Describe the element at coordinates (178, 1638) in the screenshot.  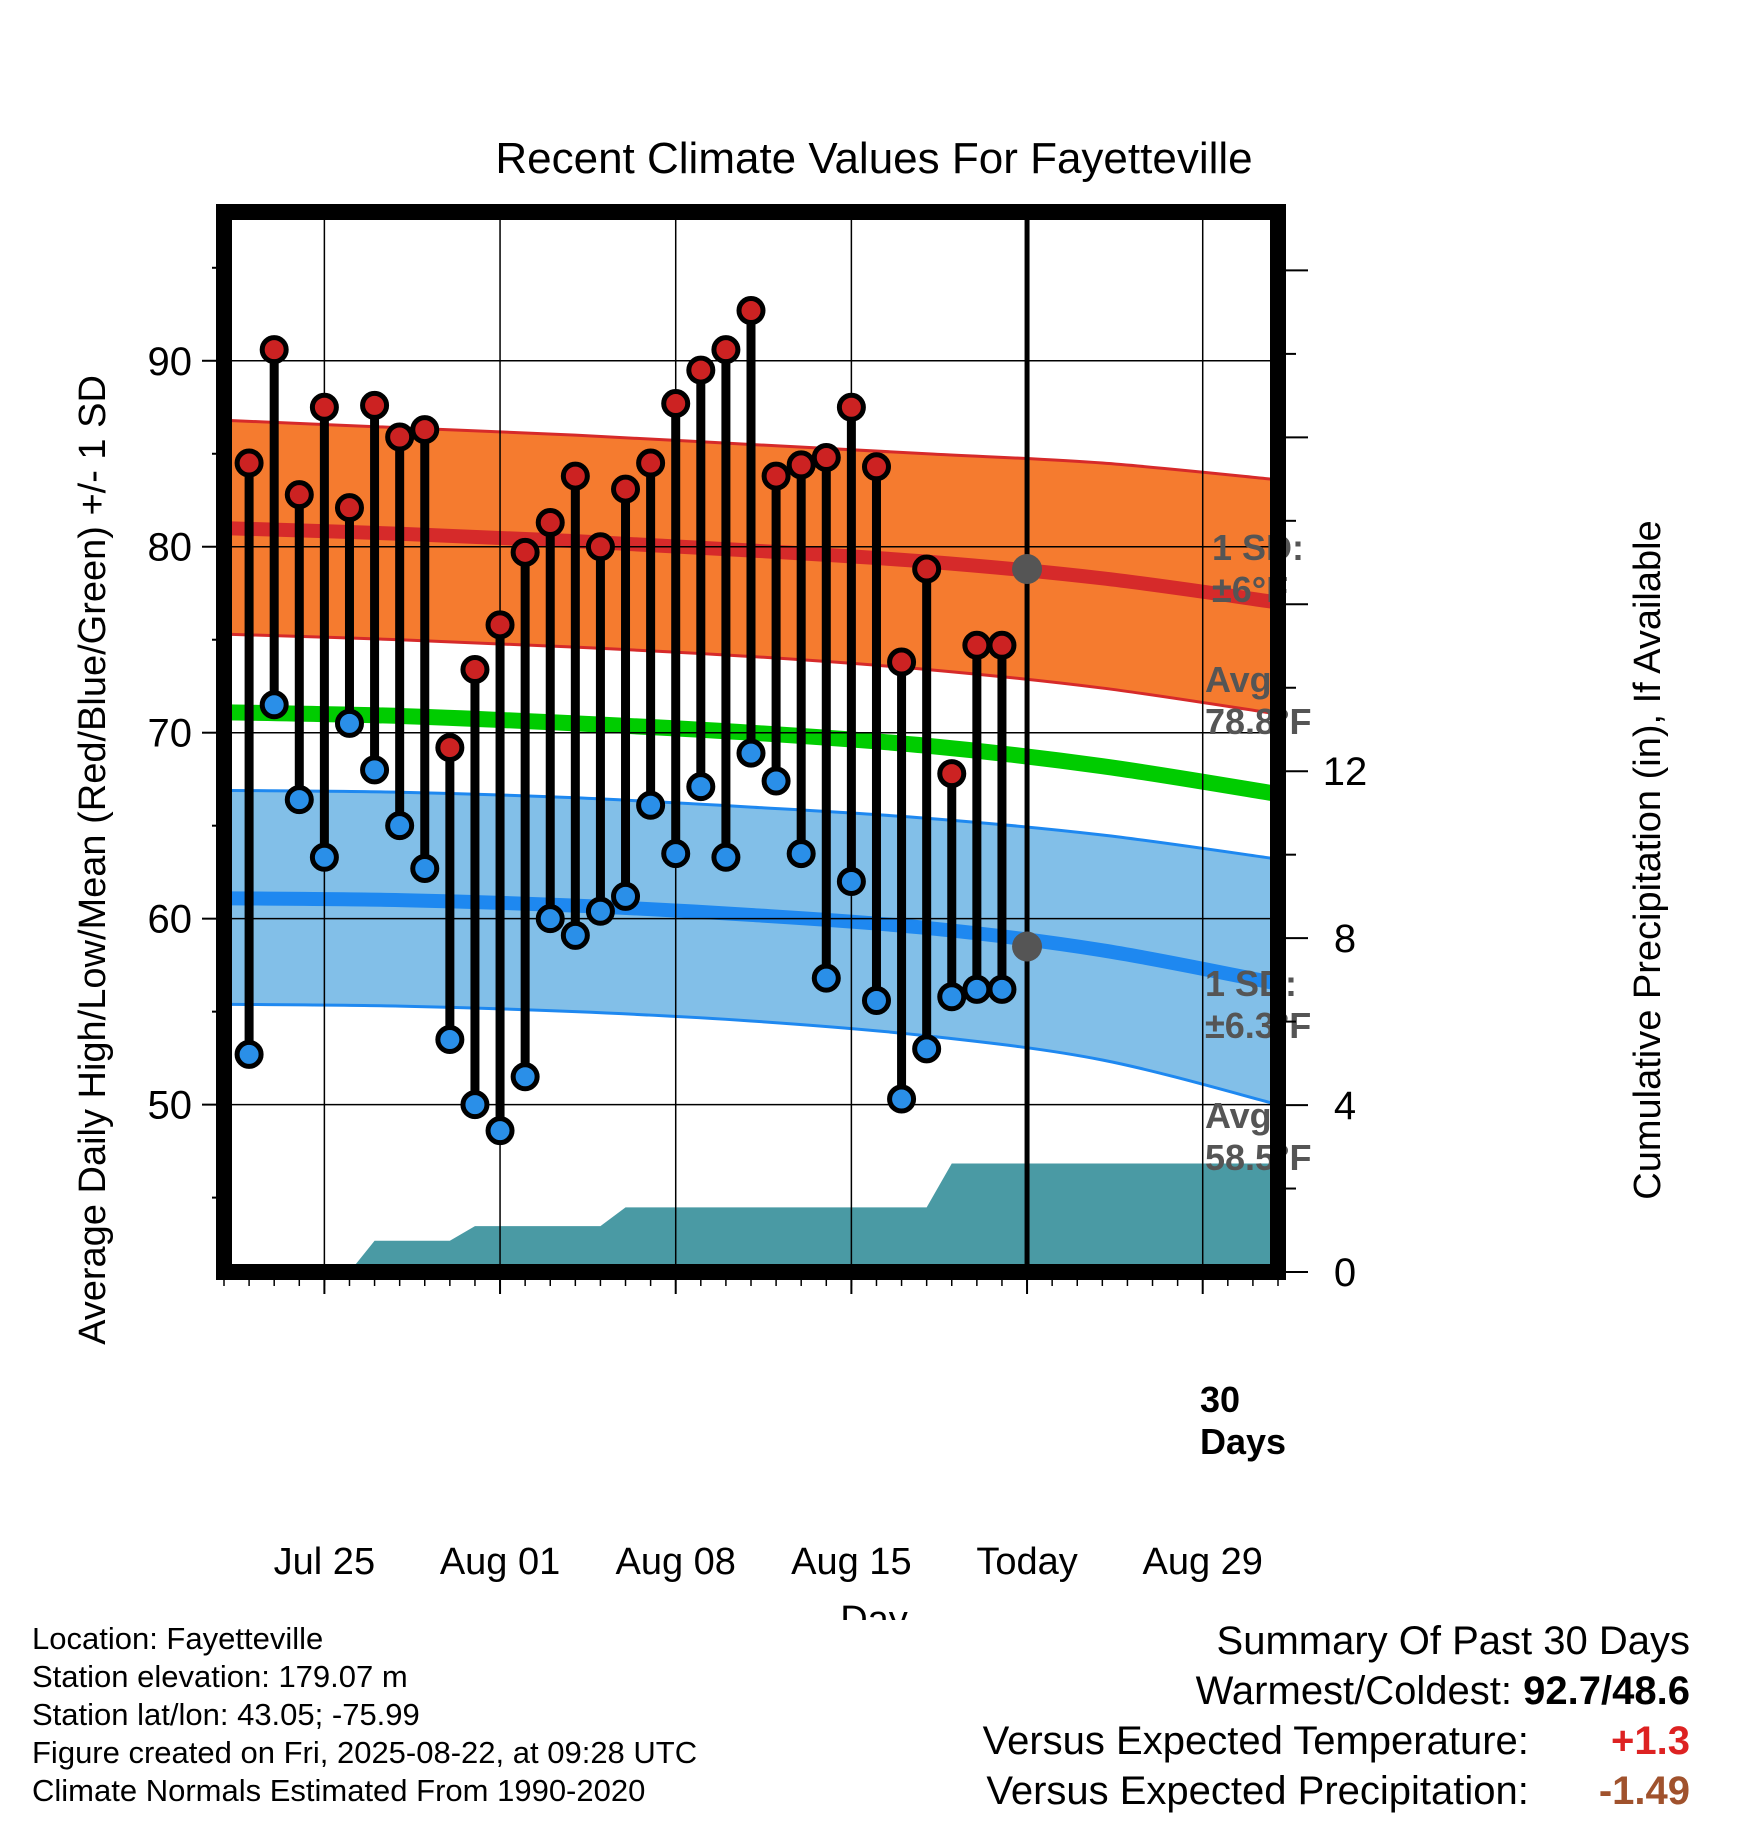
I see `station-location: Location: Fayetteville` at that location.